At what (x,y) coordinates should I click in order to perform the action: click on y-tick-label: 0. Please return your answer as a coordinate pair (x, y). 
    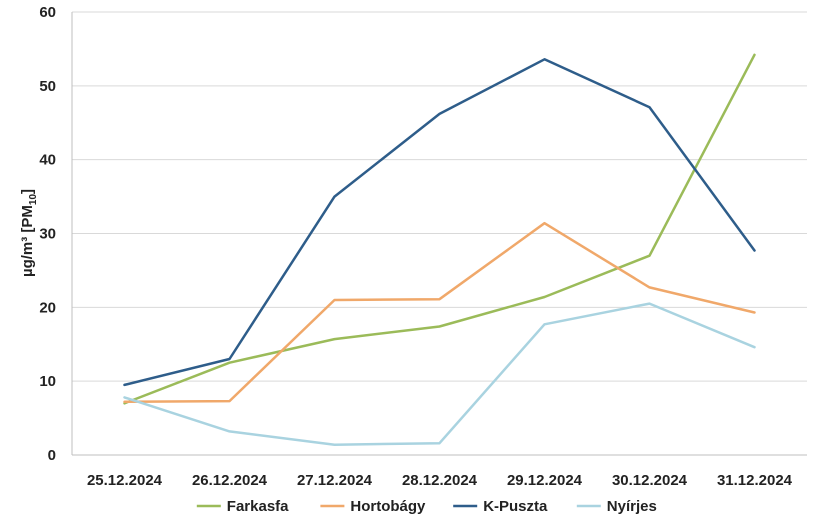
    Looking at the image, I should click on (52, 455).